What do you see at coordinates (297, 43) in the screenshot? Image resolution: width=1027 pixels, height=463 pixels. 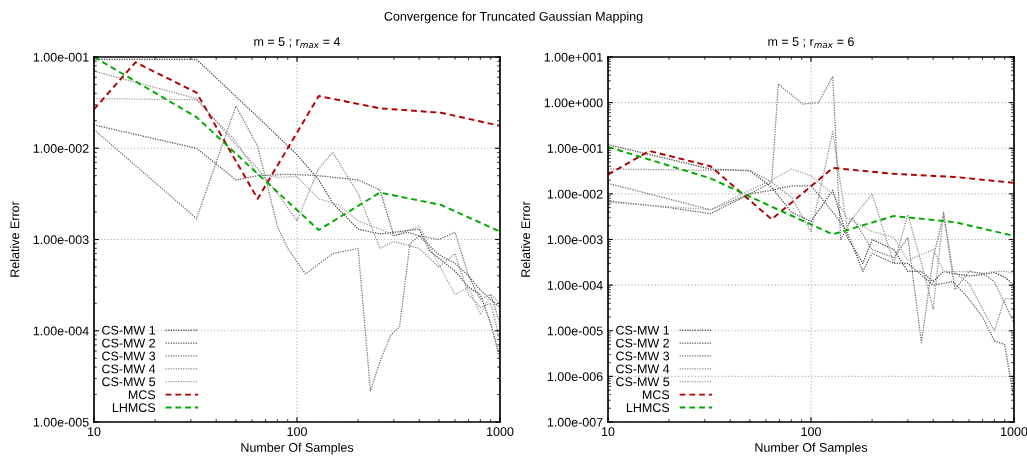 I see `chart-title: m = 5 ; r$_{max}$ = 4` at bounding box center [297, 43].